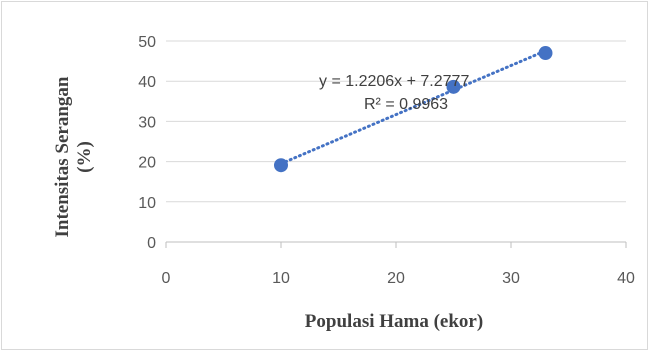 Image resolution: width=651 pixels, height=353 pixels. Describe the element at coordinates (394, 321) in the screenshot. I see `x-axis-title: Populasi Hama (ekor)` at that location.